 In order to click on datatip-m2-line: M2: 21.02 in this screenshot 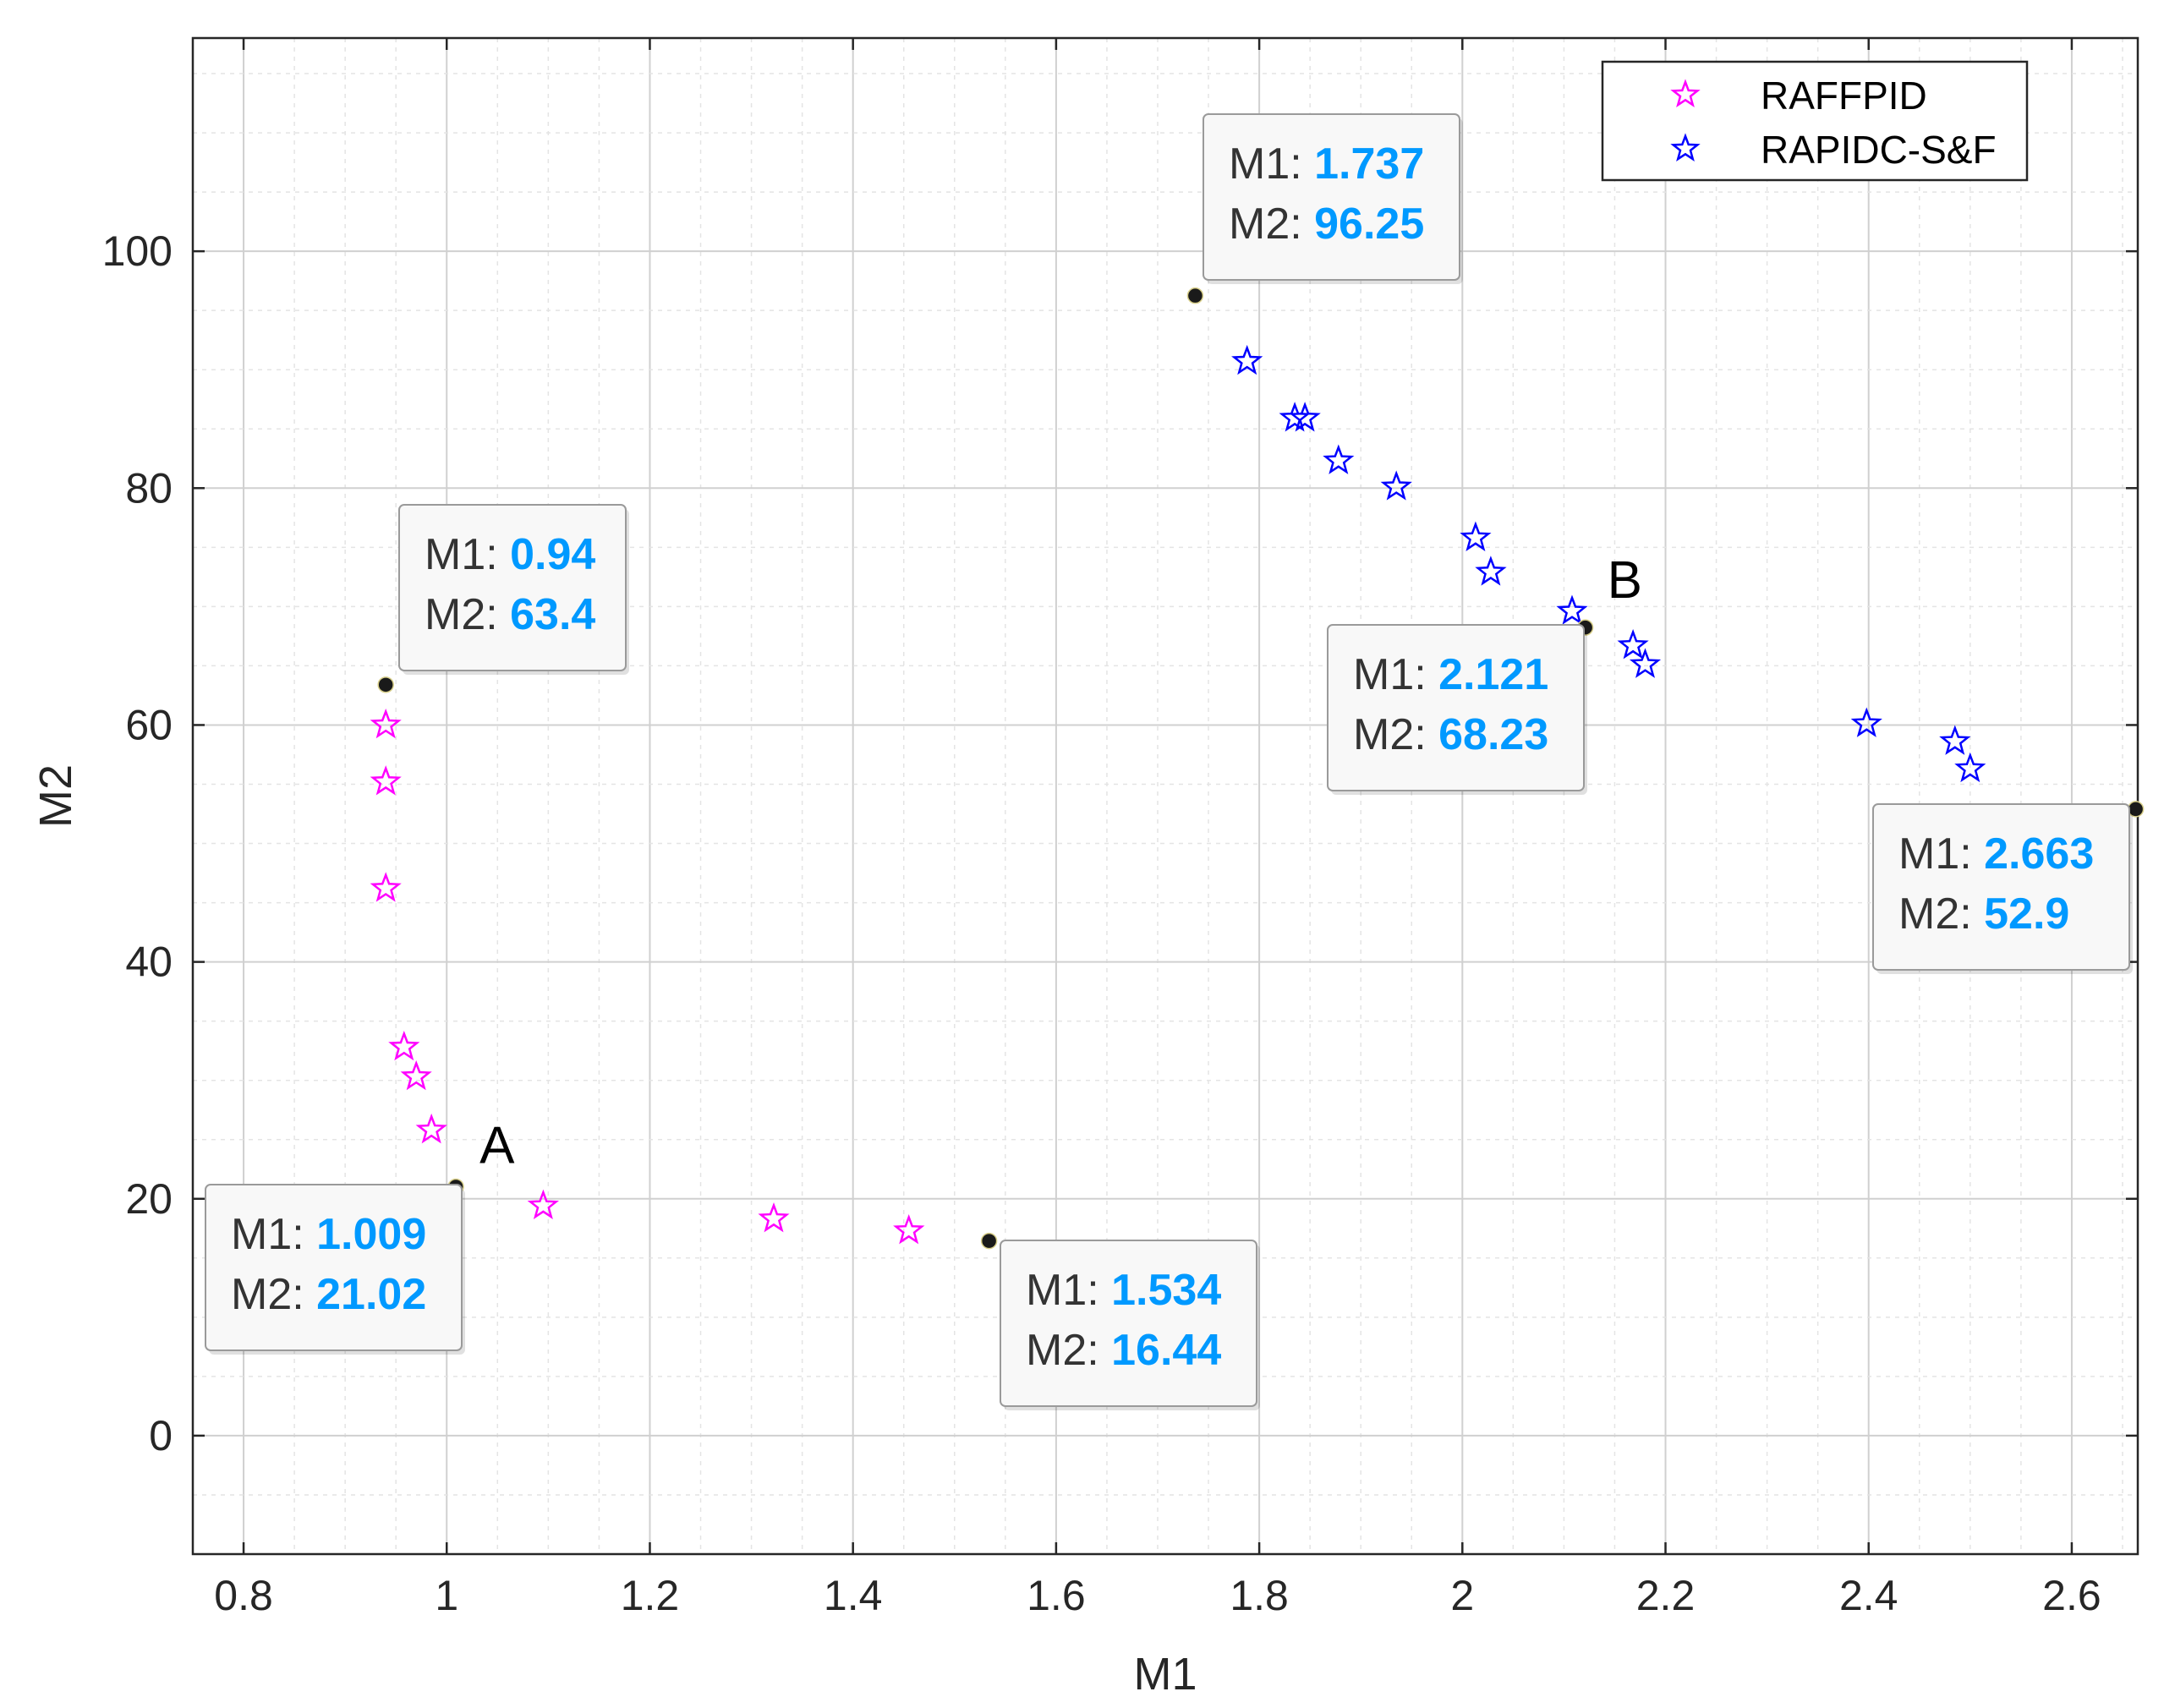, I will do `click(328, 1294)`.